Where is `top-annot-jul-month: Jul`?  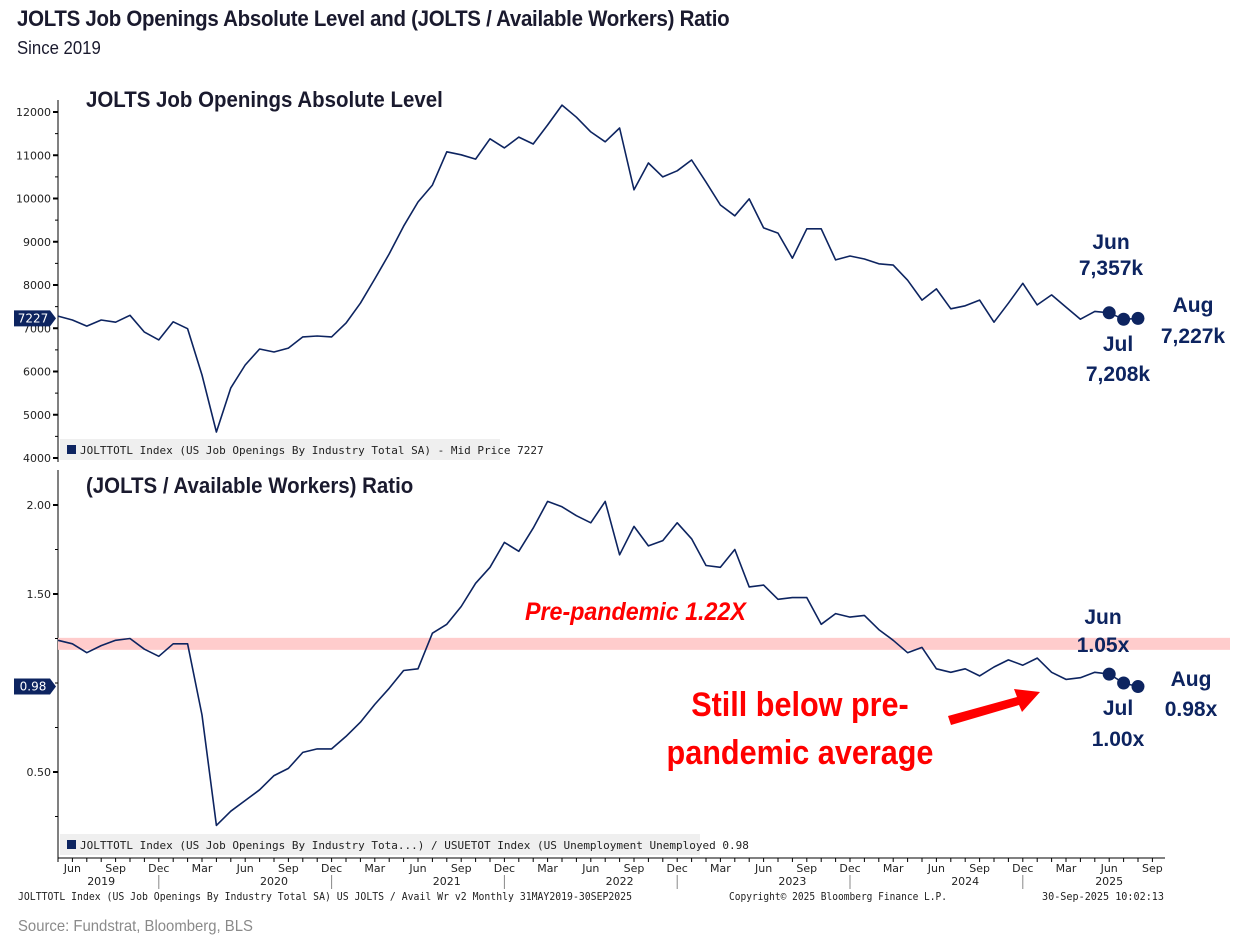
top-annot-jul-month: Jul is located at coordinates (1118, 344).